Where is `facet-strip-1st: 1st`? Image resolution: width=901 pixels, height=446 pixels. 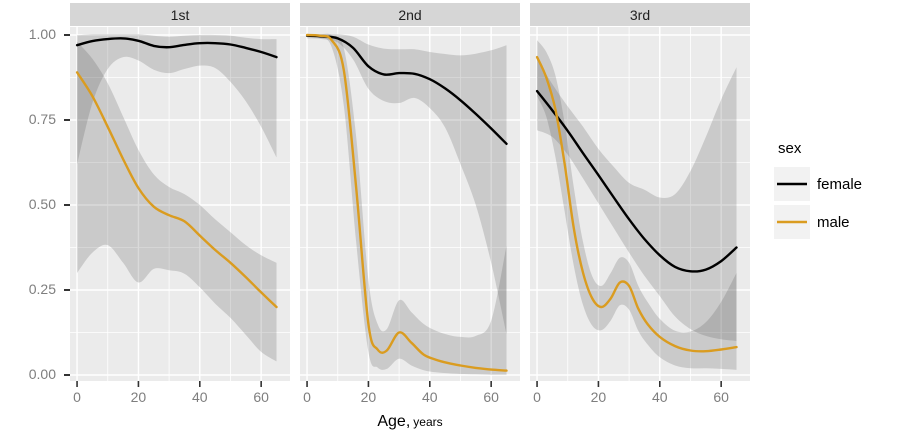
facet-strip-1st: 1st is located at coordinates (180, 14).